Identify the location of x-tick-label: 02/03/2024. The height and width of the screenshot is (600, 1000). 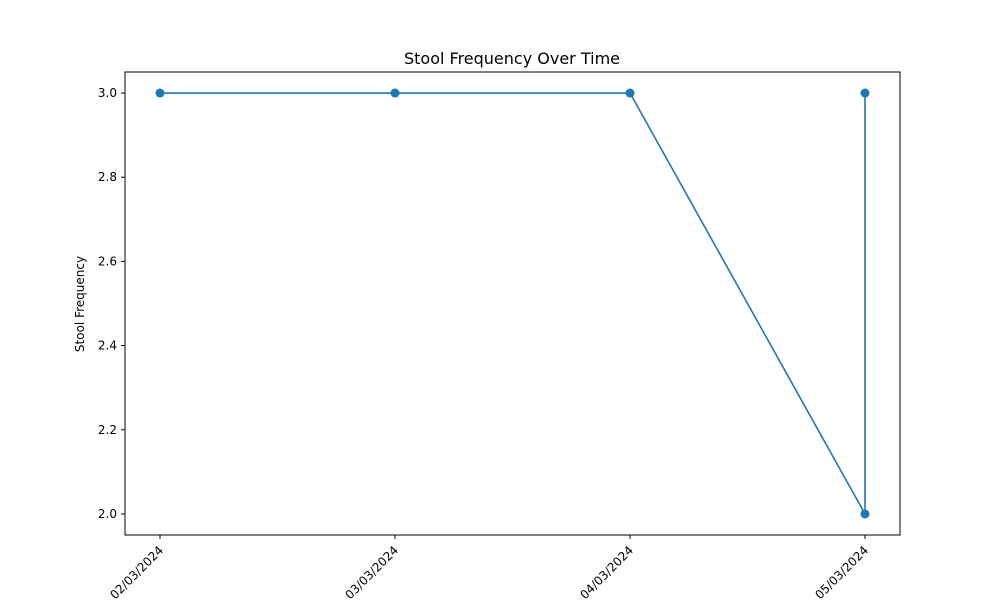
(136, 571).